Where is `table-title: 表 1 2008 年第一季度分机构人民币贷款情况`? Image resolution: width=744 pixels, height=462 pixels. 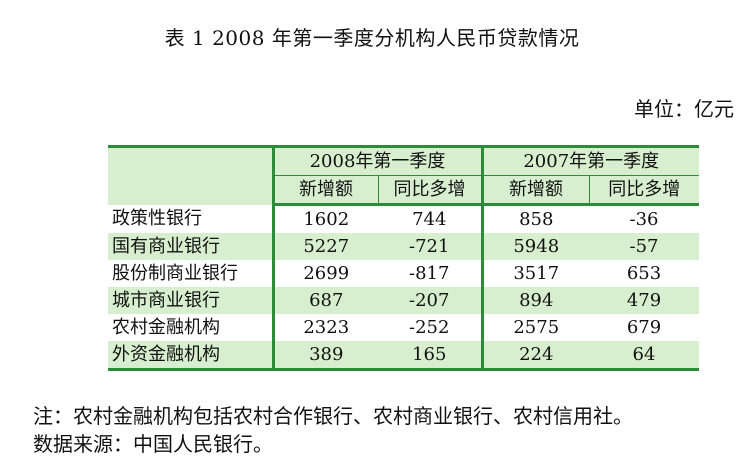 table-title: 表 1 2008 年第一季度分机构人民币贷款情况 is located at coordinates (372, 38).